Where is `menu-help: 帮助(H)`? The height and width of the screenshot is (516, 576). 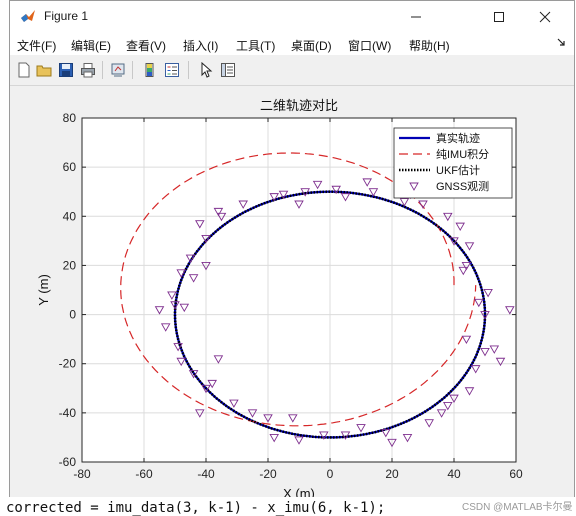 menu-help: 帮助(H) is located at coordinates (429, 46).